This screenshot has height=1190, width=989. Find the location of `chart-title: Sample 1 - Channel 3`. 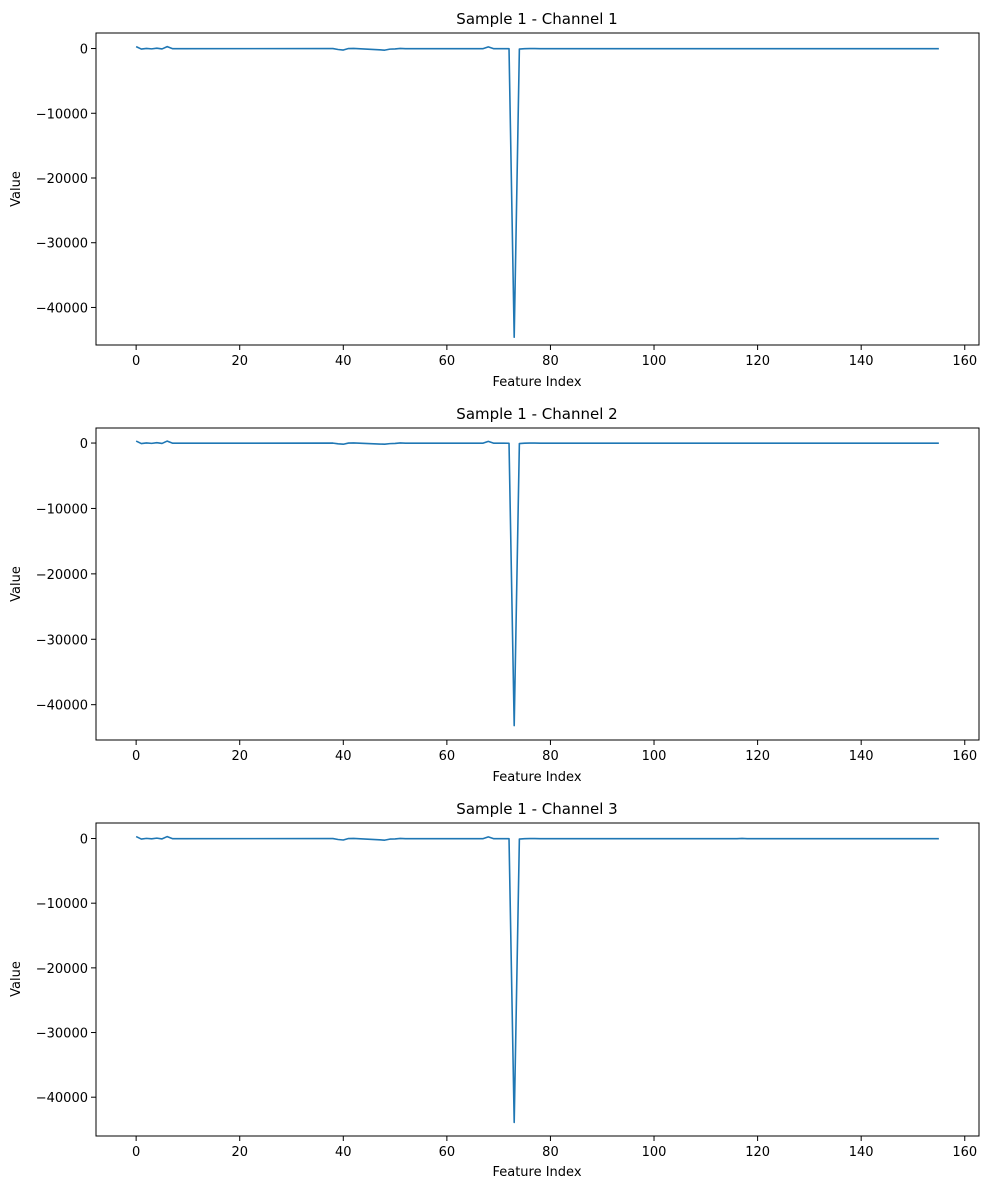

chart-title: Sample 1 - Channel 3 is located at coordinates (536, 809).